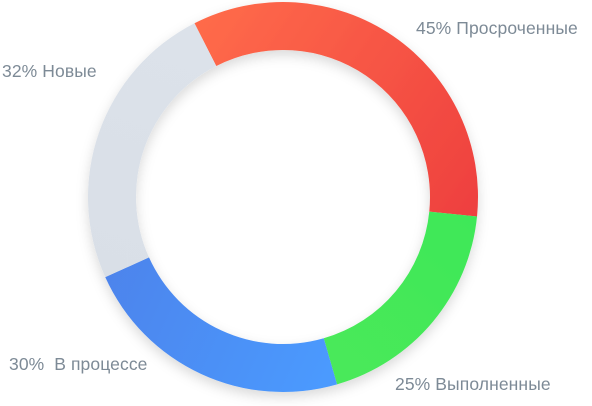 Image resolution: width=592 pixels, height=406 pixels. What do you see at coordinates (152, 150) in the screenshot?
I see `slice-new` at bounding box center [152, 150].